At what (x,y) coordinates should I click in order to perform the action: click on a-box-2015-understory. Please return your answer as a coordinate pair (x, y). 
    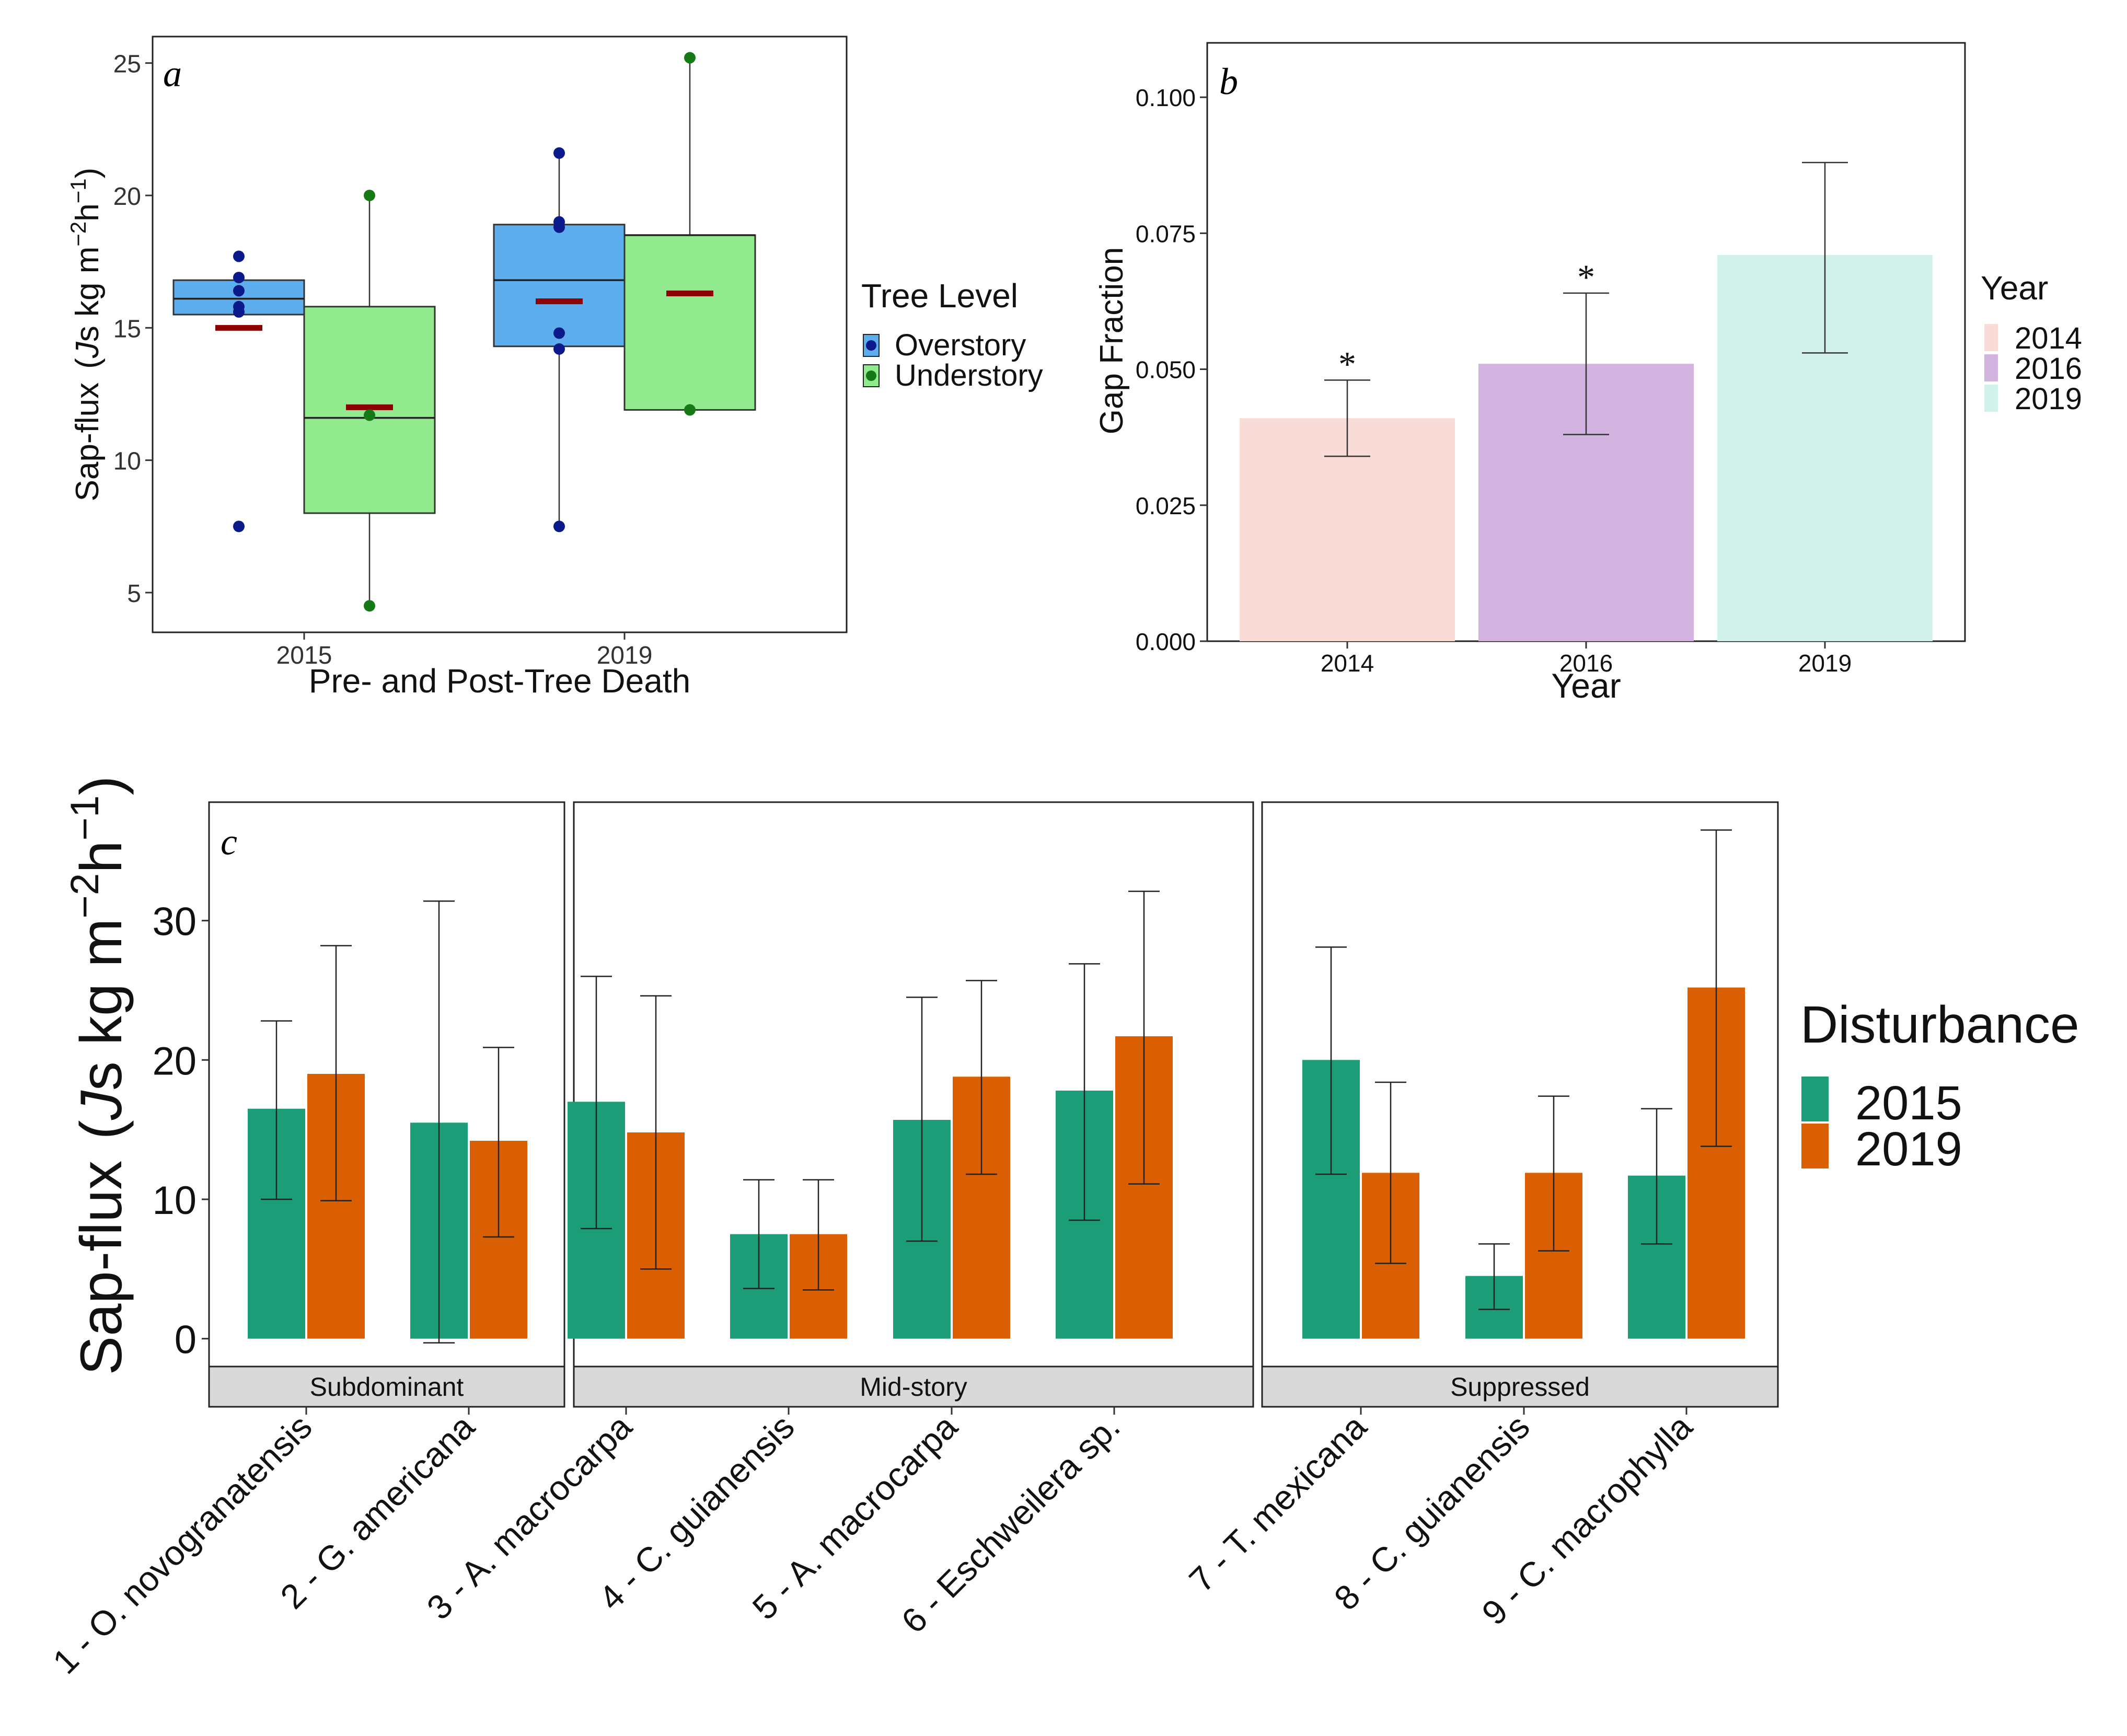
    Looking at the image, I should click on (369, 401).